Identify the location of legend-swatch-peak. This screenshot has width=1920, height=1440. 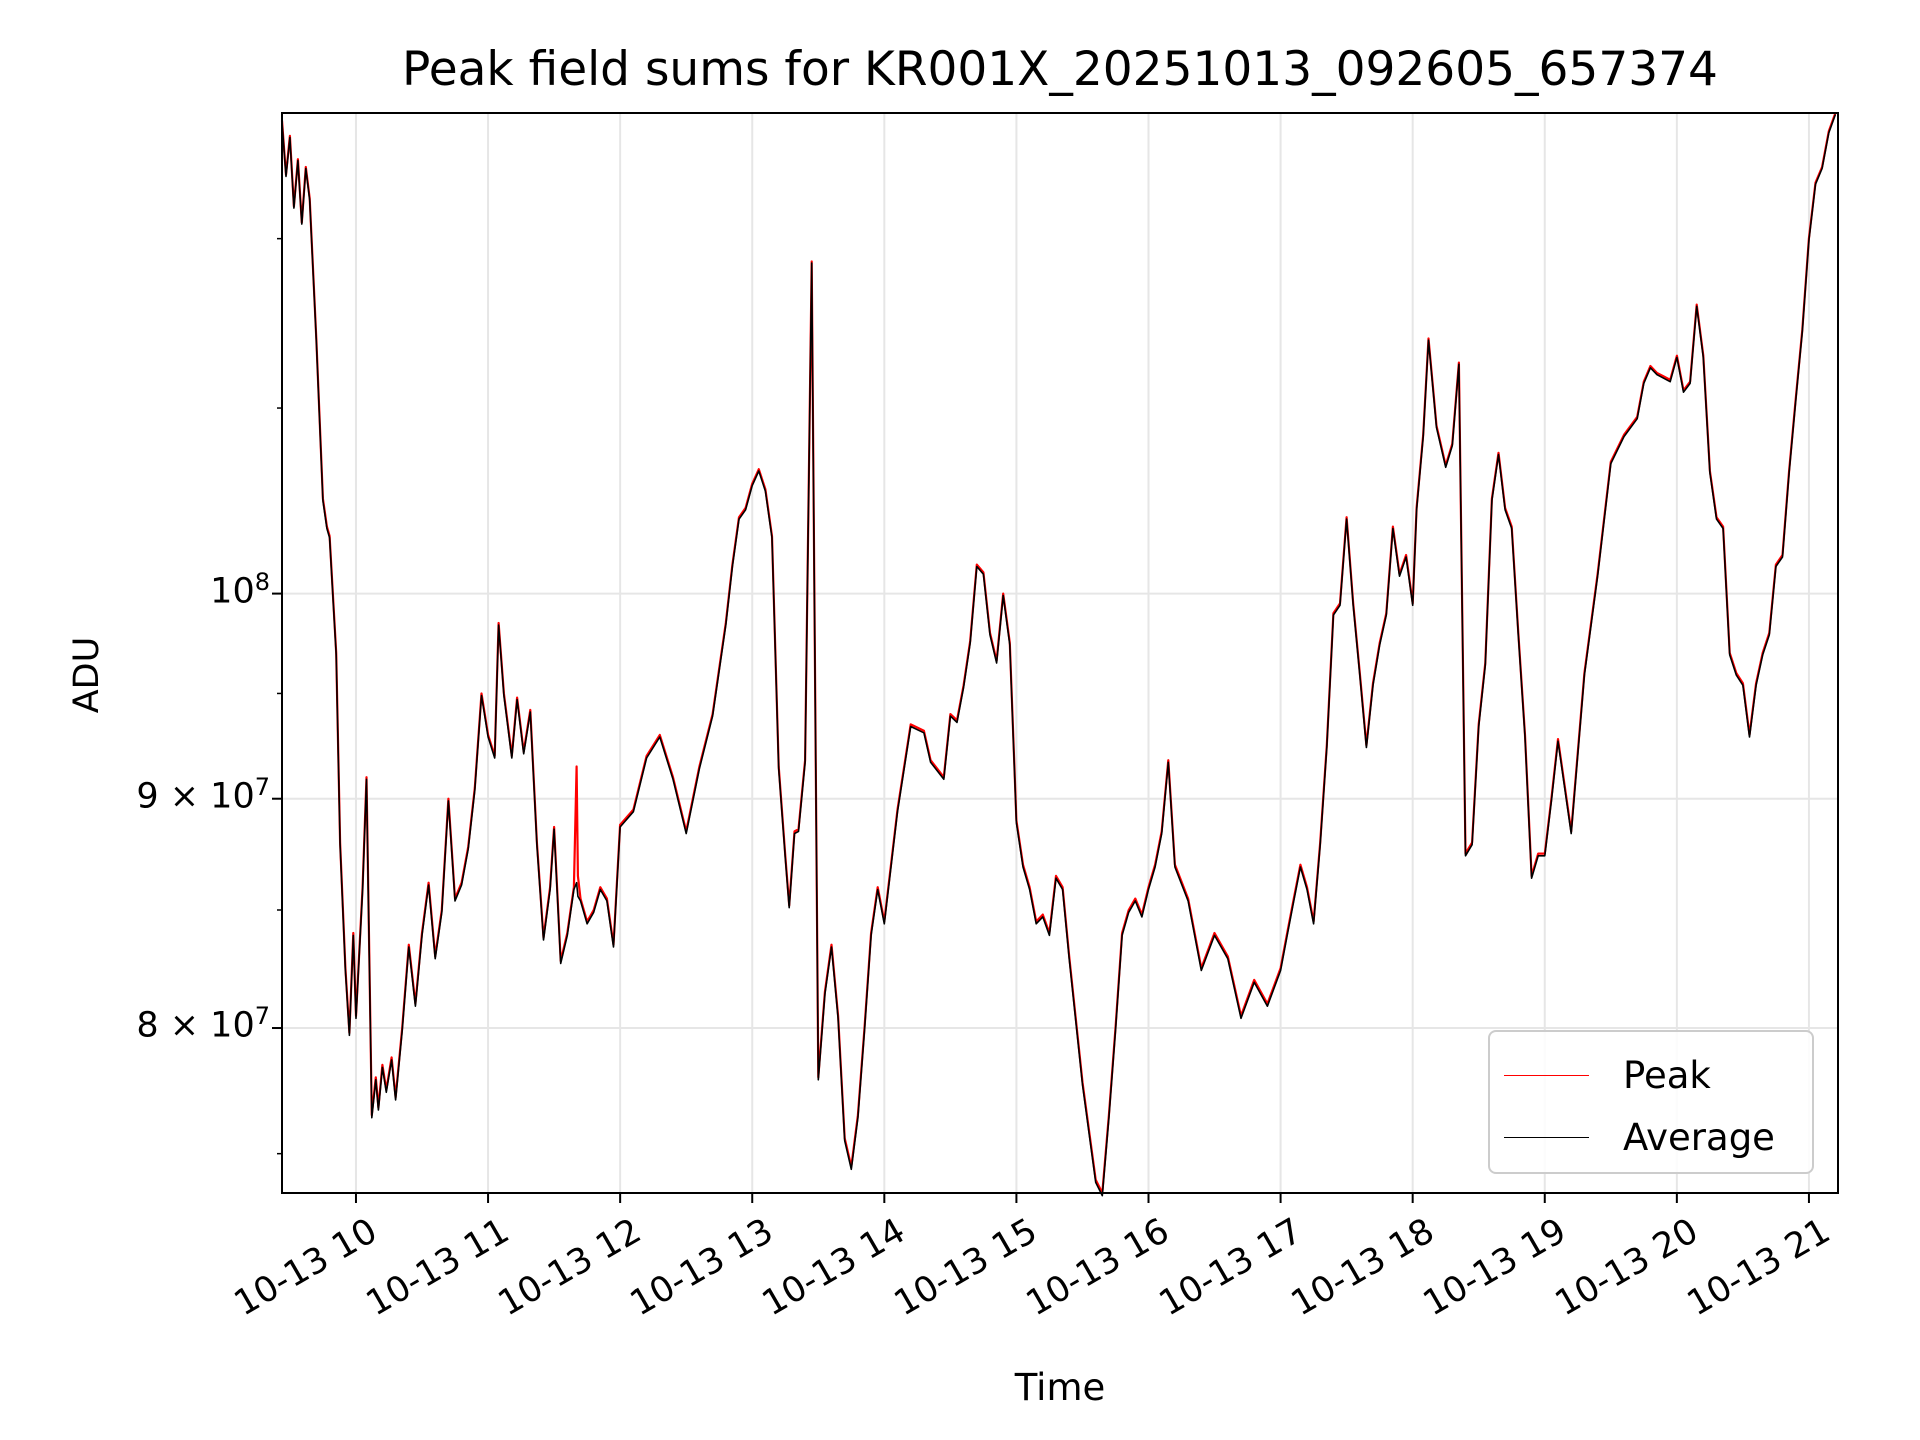
(1546, 1075).